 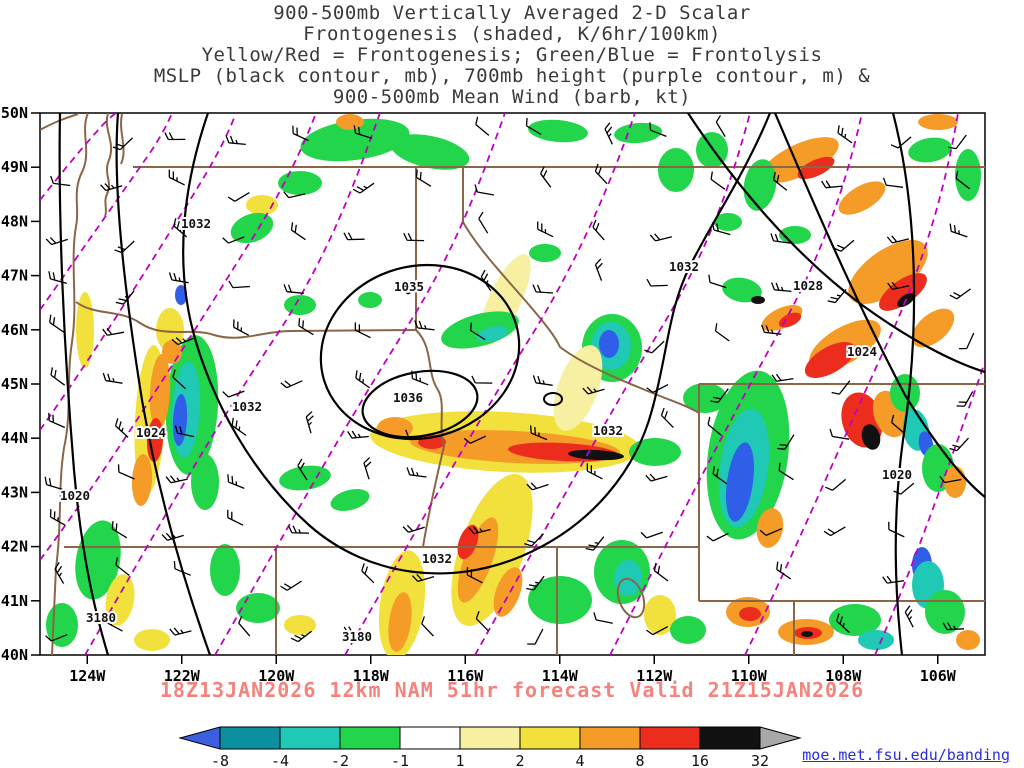 I want to click on colorbar-tick-label: 8, so click(x=639, y=760).